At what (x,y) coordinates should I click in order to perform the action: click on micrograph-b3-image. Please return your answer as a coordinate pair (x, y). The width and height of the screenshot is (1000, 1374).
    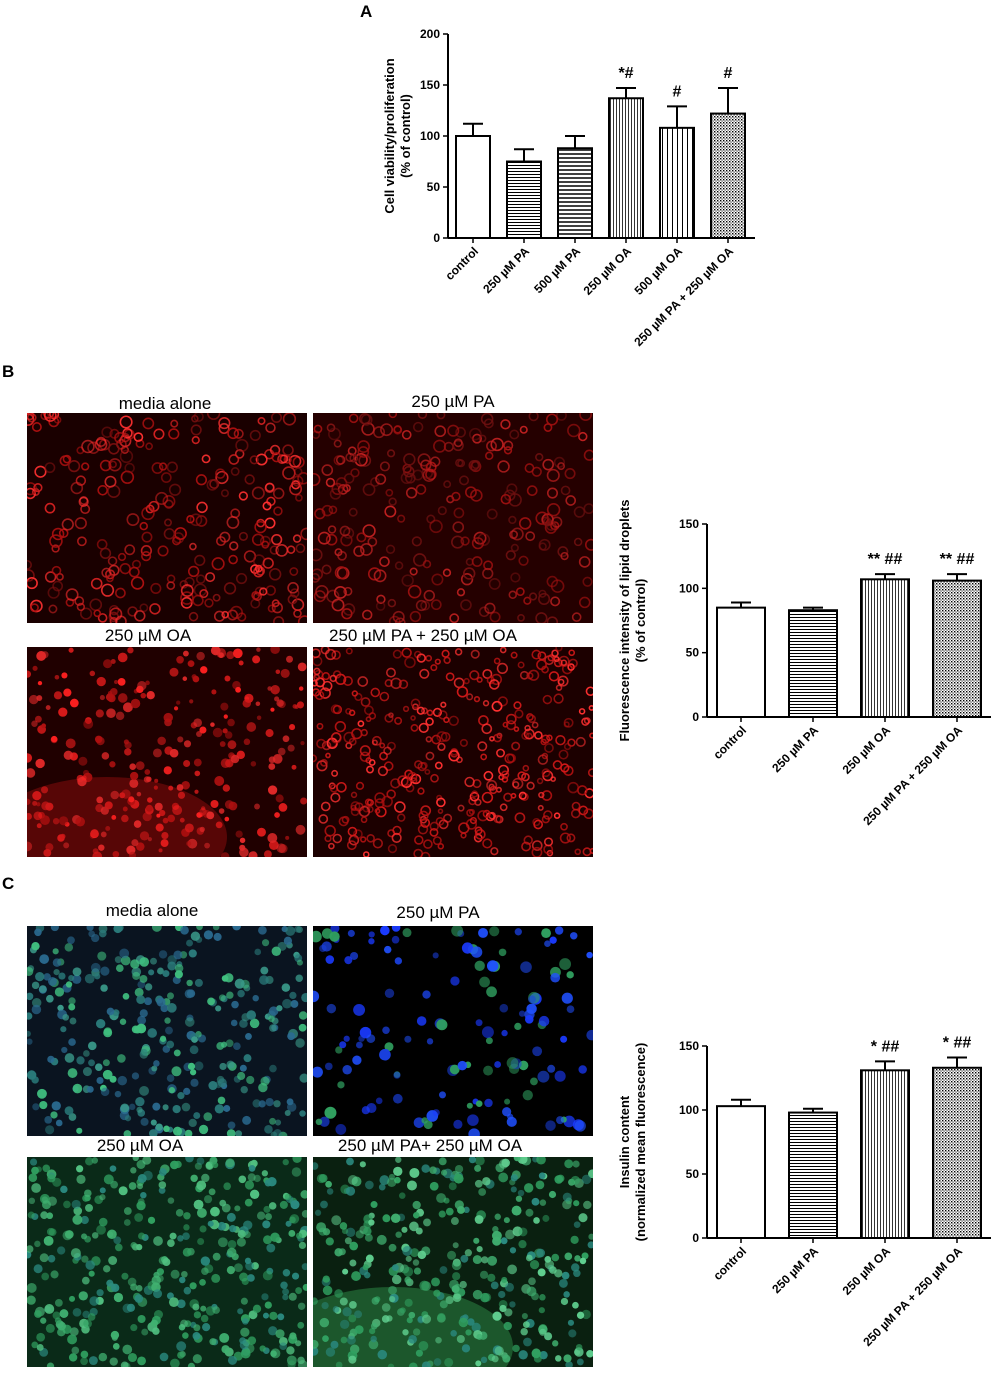
    Looking at the image, I should click on (154, 770).